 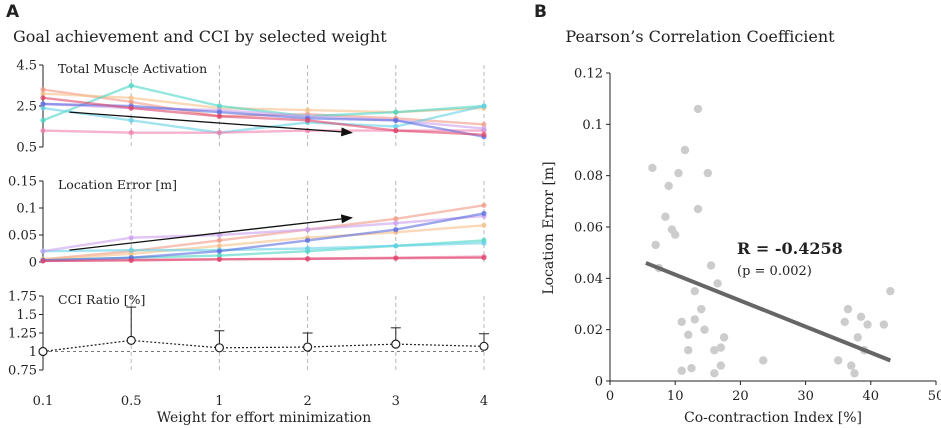 What do you see at coordinates (540, 12) in the screenshot?
I see `panel-label-b: B` at bounding box center [540, 12].